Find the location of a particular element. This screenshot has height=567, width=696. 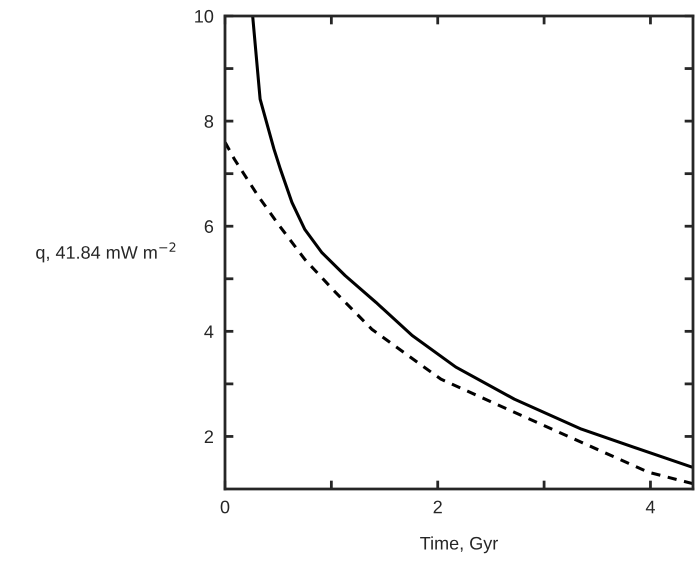

y-tick-label: 2 is located at coordinates (208, 436).